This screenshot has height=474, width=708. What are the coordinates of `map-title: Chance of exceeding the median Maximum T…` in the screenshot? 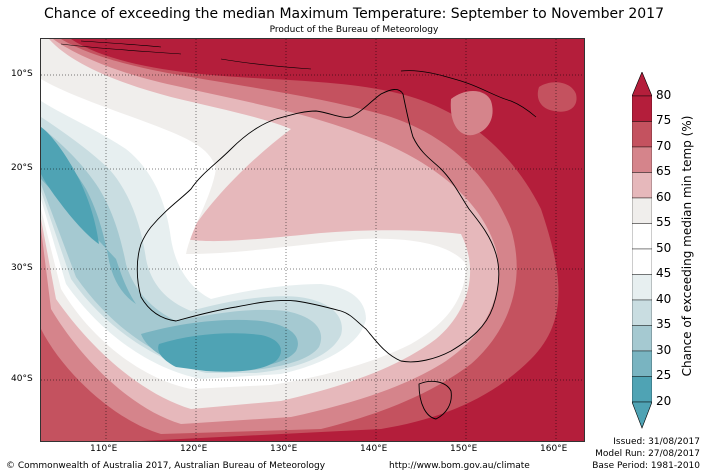 It's located at (353, 14).